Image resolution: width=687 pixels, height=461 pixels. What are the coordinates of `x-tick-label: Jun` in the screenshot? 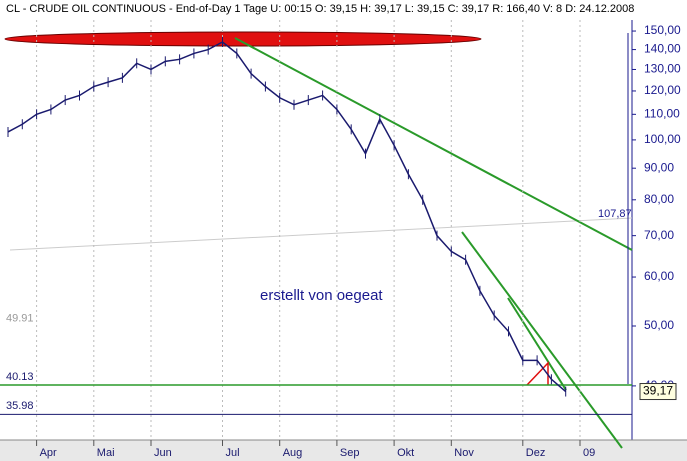 It's located at (163, 453).